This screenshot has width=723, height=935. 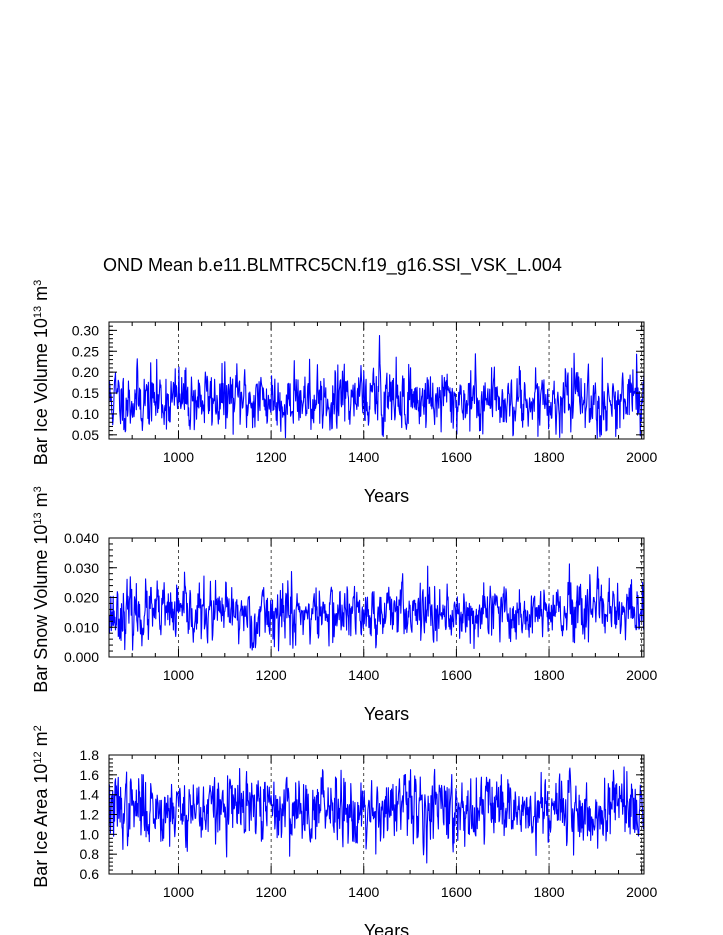 I want to click on y-axis-label: Bar Ice Area 1012 m2, so click(x=41, y=806).